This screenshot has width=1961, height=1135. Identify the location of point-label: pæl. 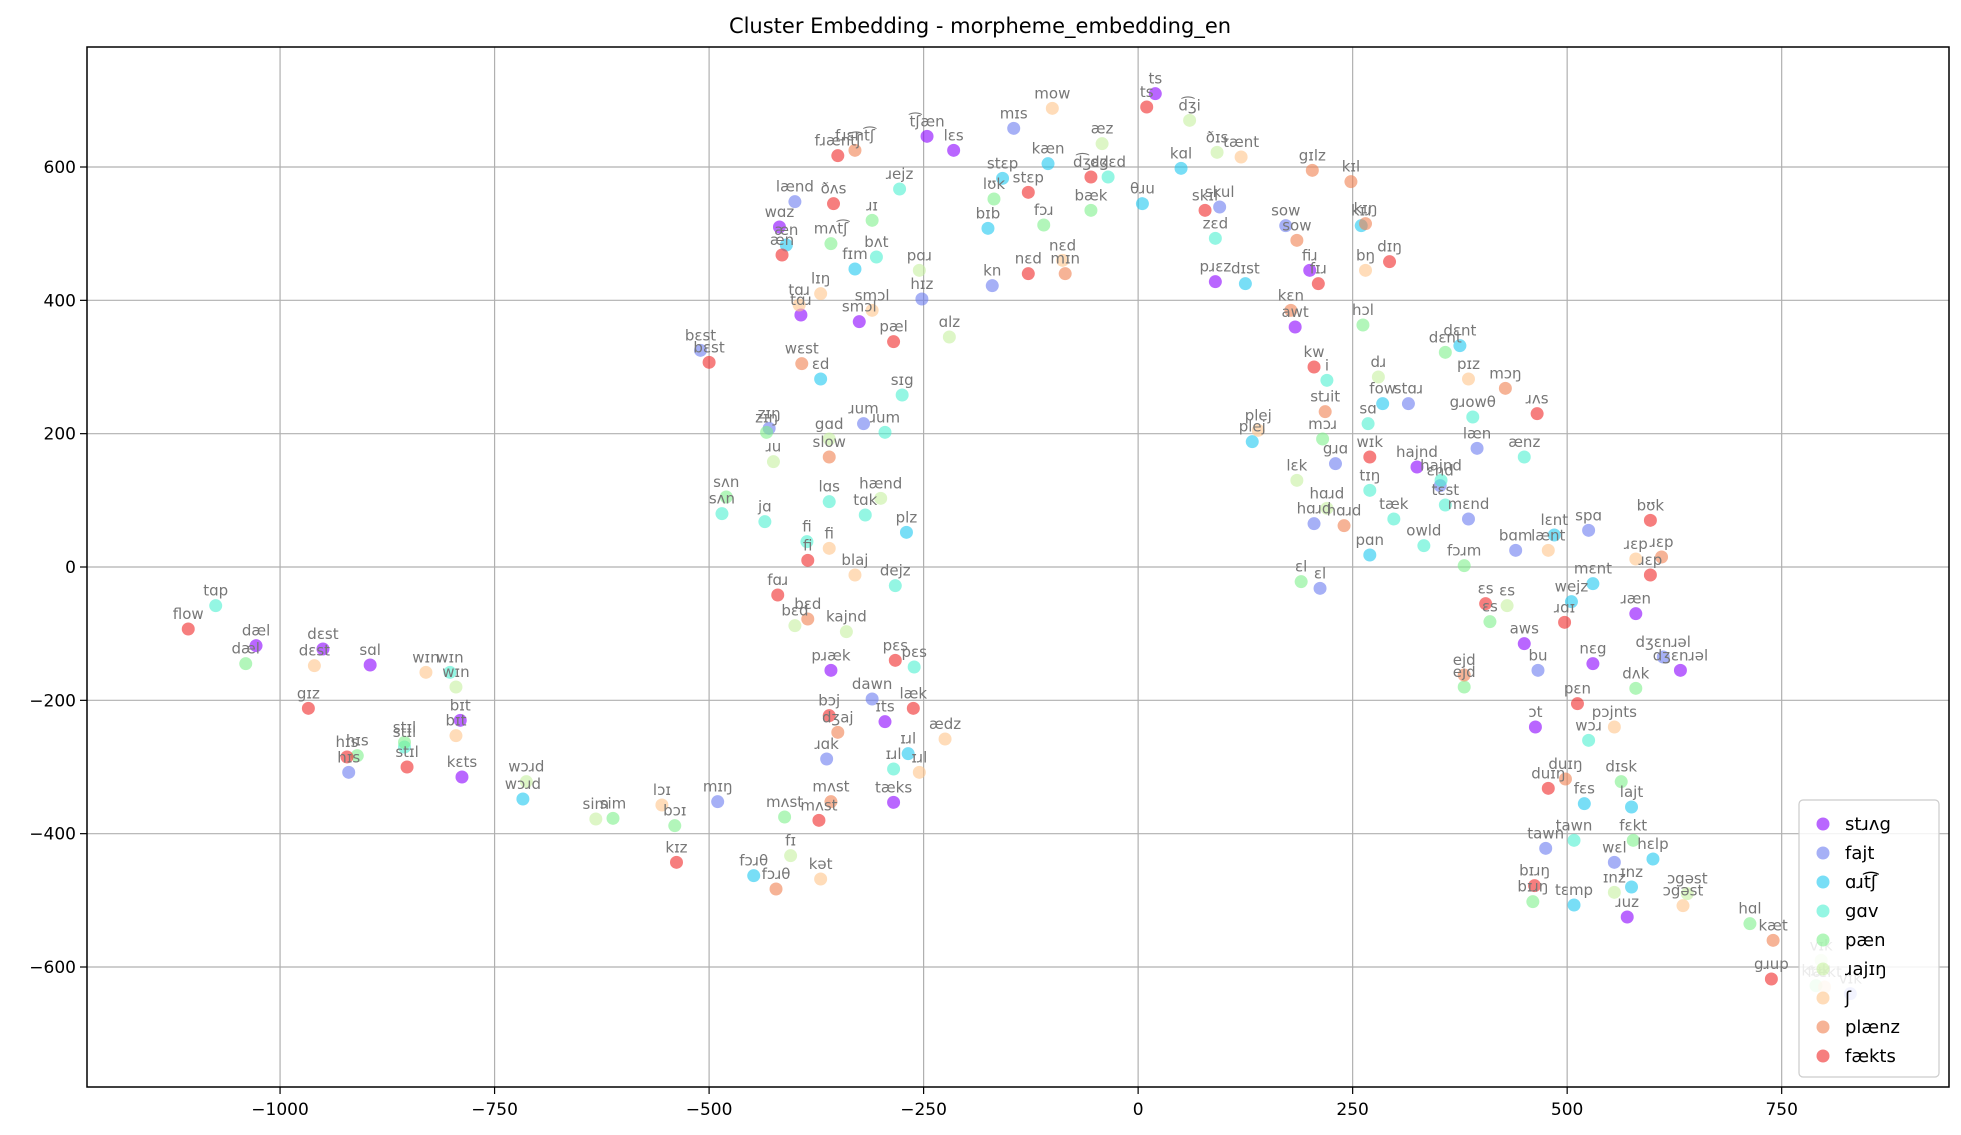
(893, 327).